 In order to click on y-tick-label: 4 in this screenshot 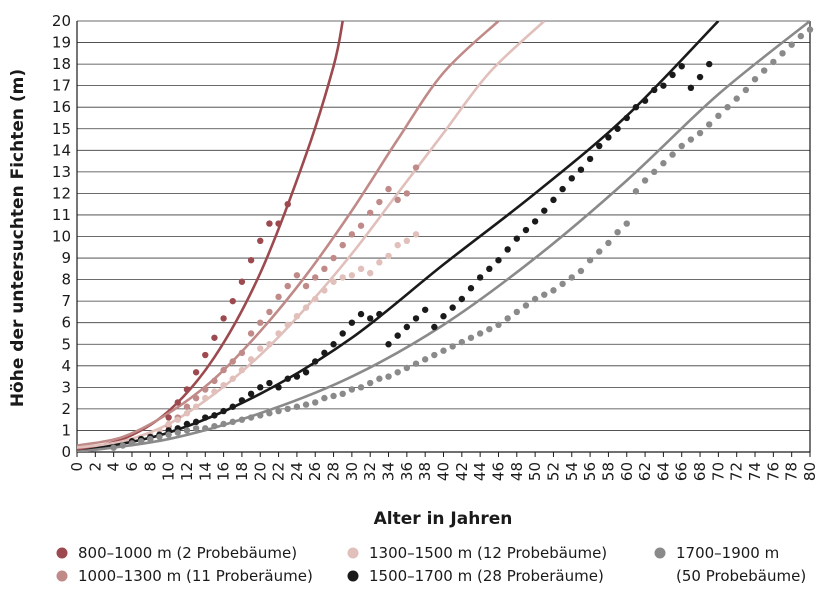, I will do `click(66, 366)`.